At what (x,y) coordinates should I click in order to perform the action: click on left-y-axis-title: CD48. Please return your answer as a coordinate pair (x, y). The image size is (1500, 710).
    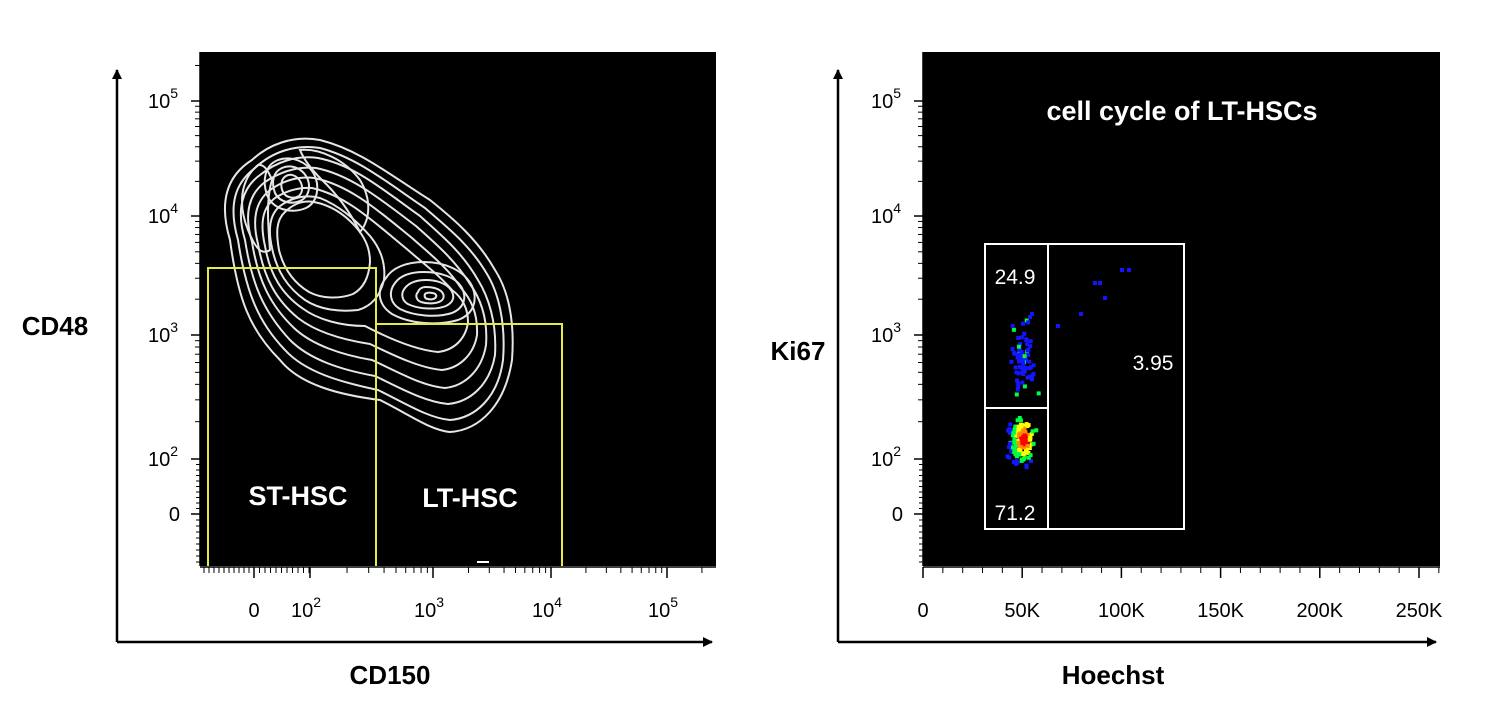
    Looking at the image, I should click on (55, 326).